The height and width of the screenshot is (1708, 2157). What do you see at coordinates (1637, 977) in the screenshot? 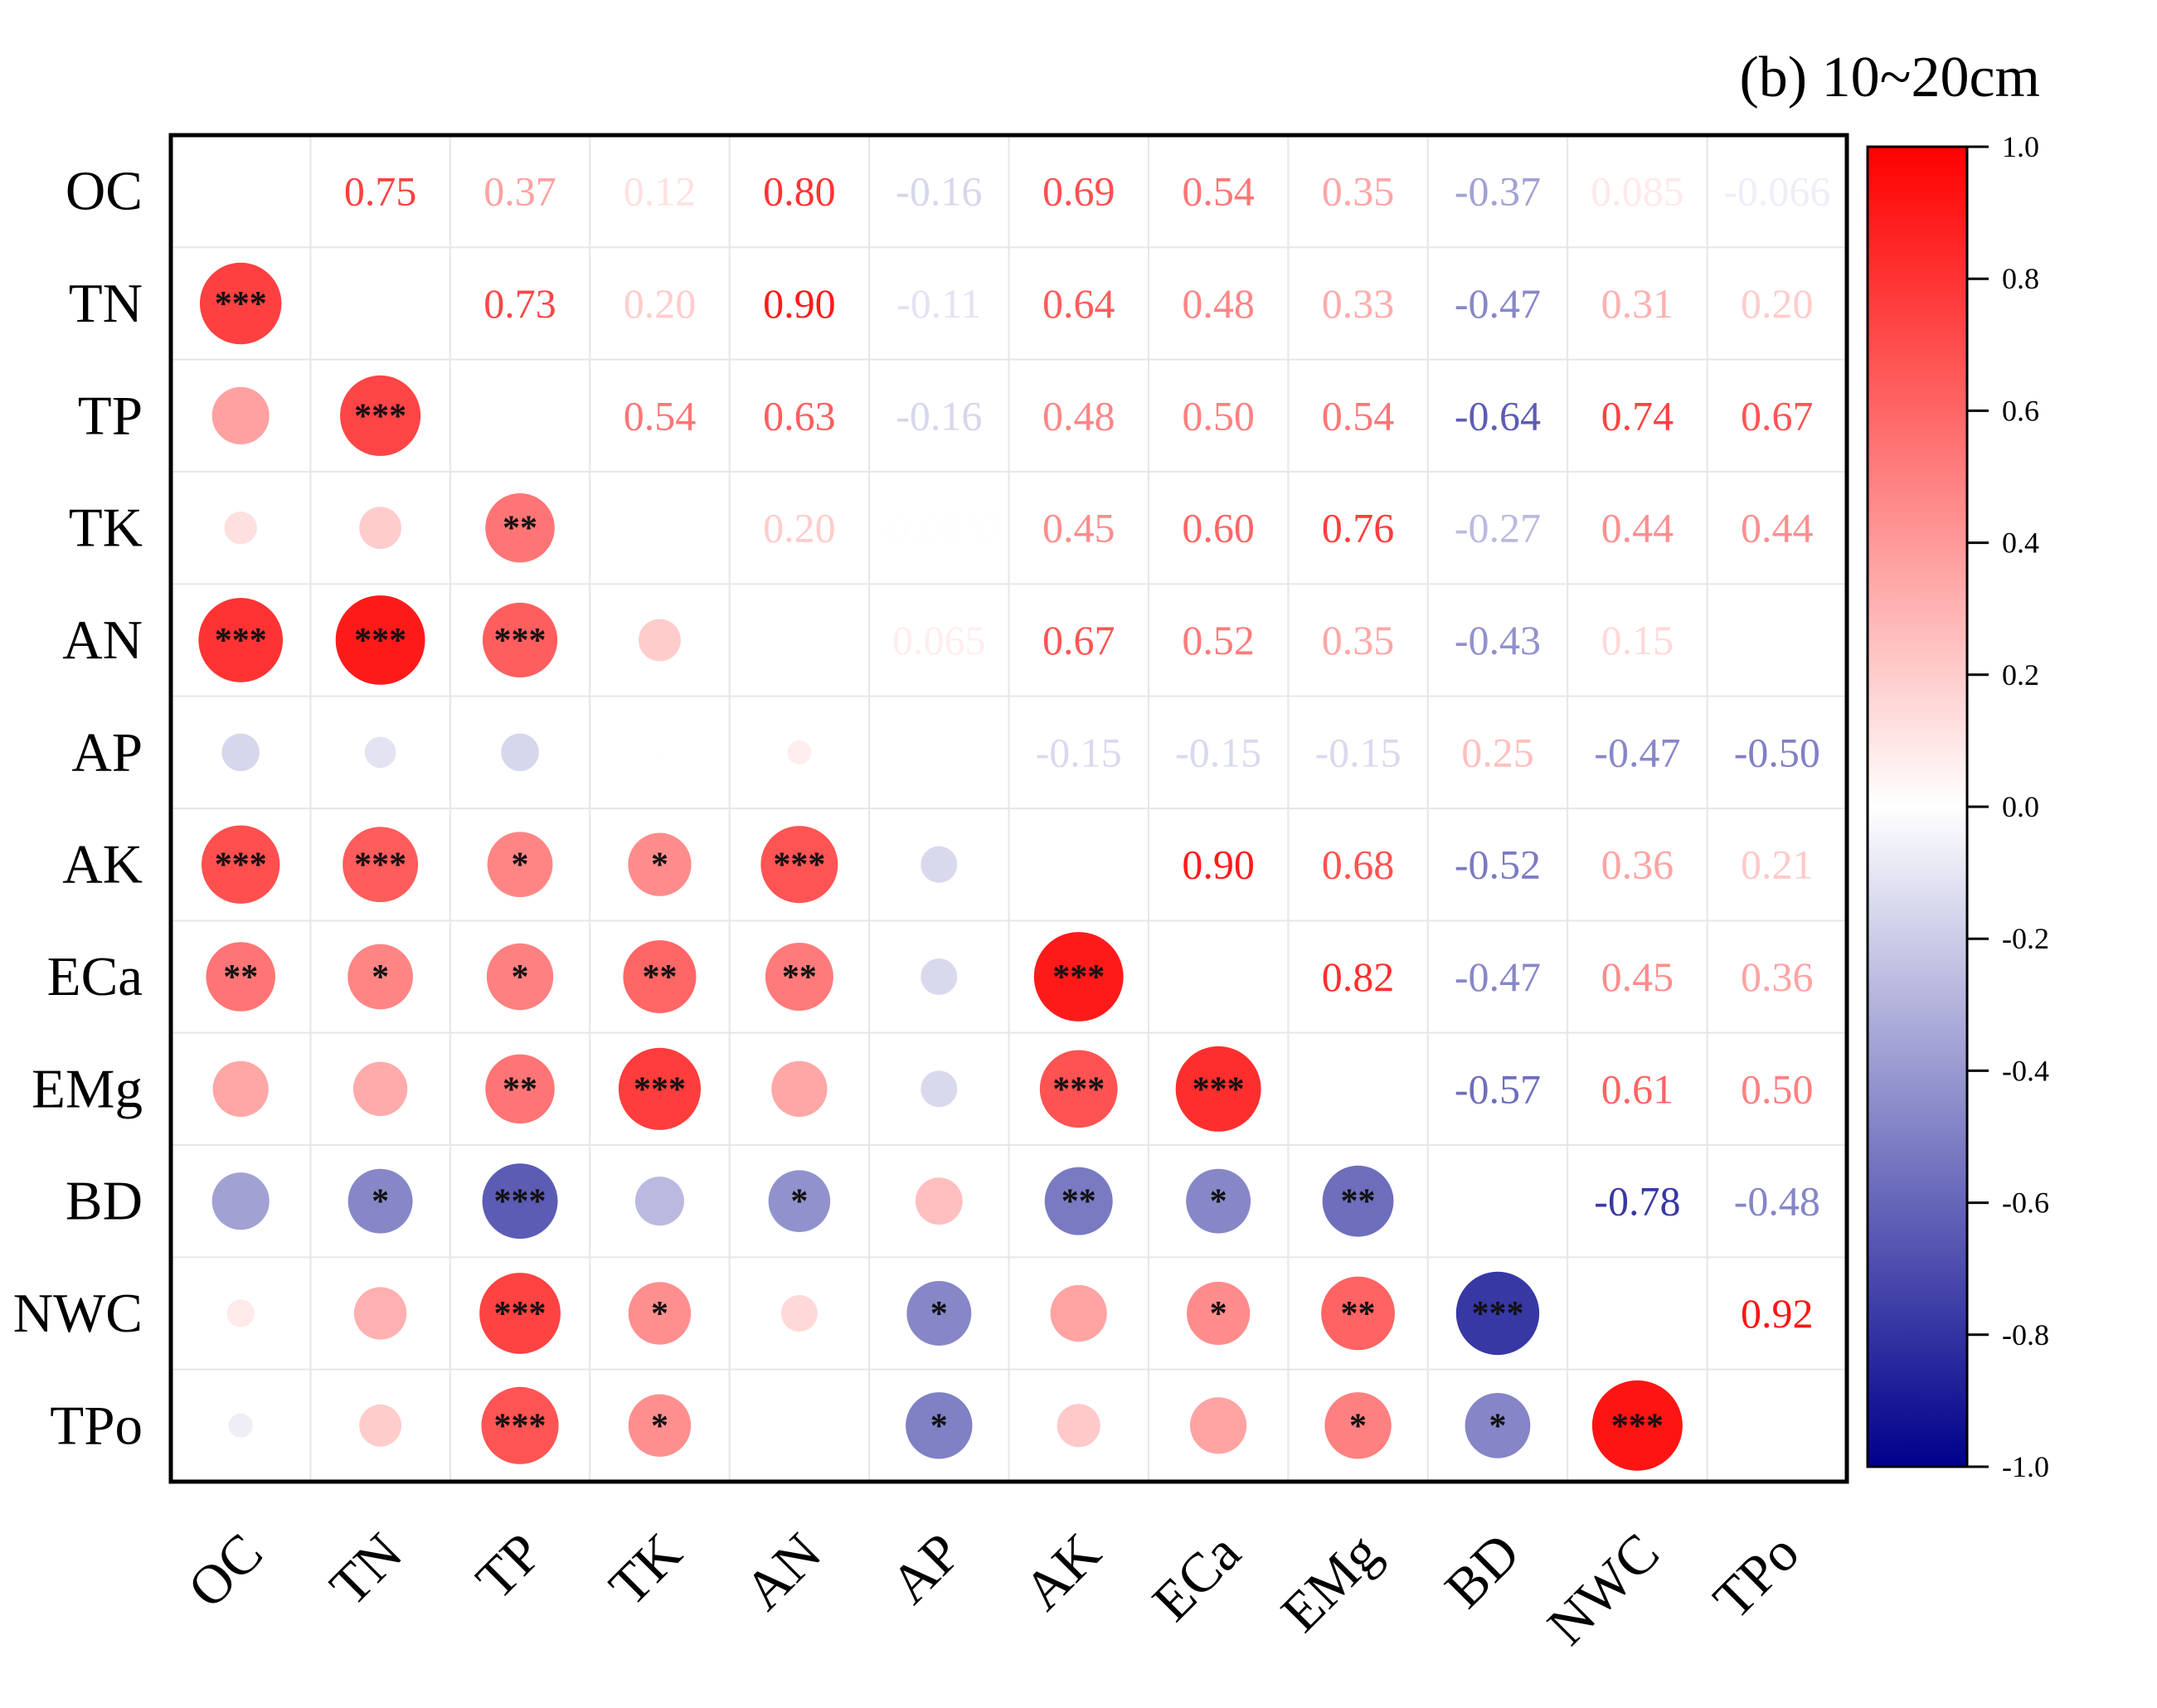
I see `coefficient-label-ECa-NWC: 0.45` at bounding box center [1637, 977].